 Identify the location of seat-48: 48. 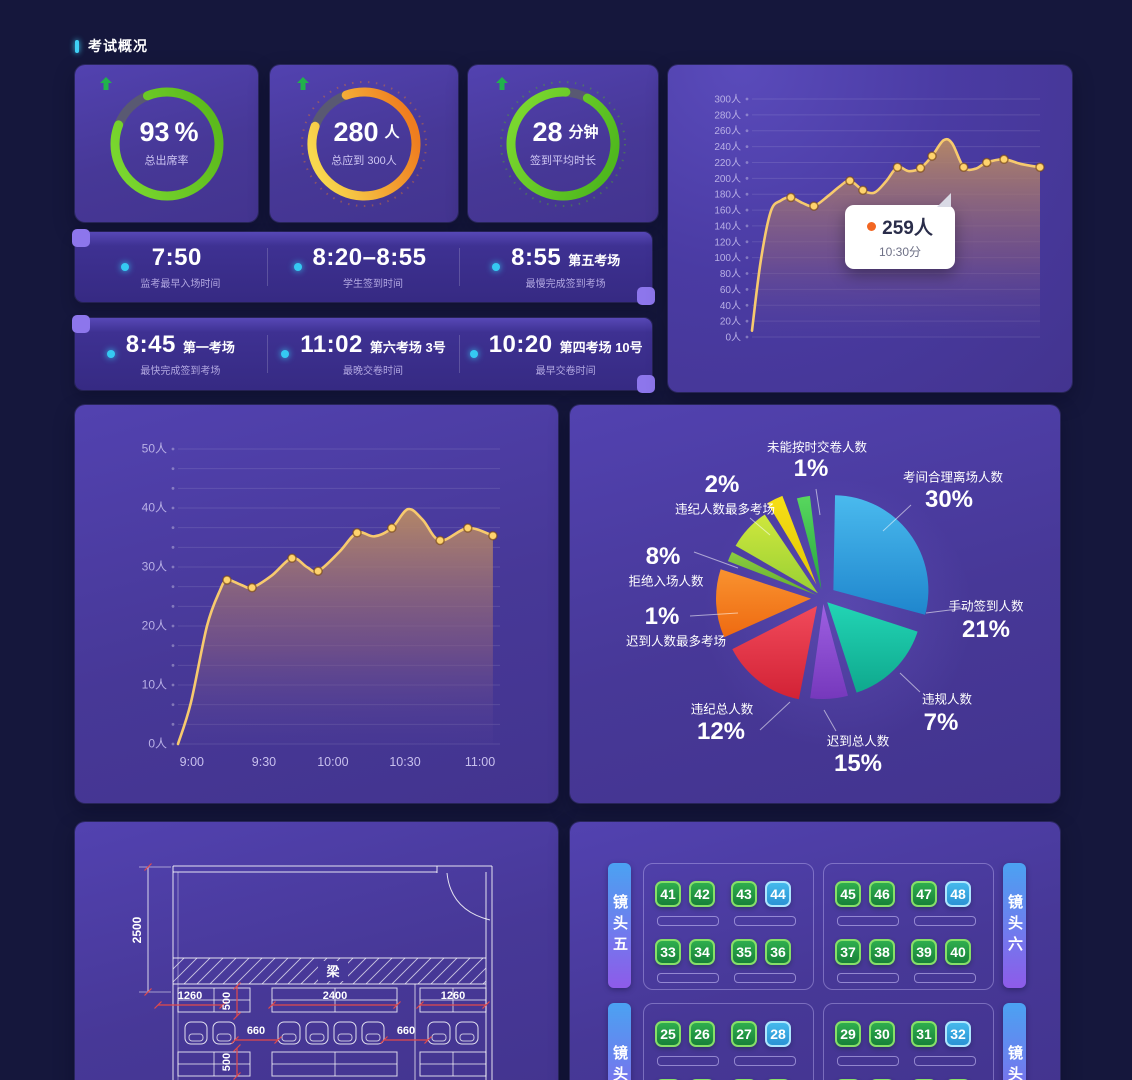
(958, 894).